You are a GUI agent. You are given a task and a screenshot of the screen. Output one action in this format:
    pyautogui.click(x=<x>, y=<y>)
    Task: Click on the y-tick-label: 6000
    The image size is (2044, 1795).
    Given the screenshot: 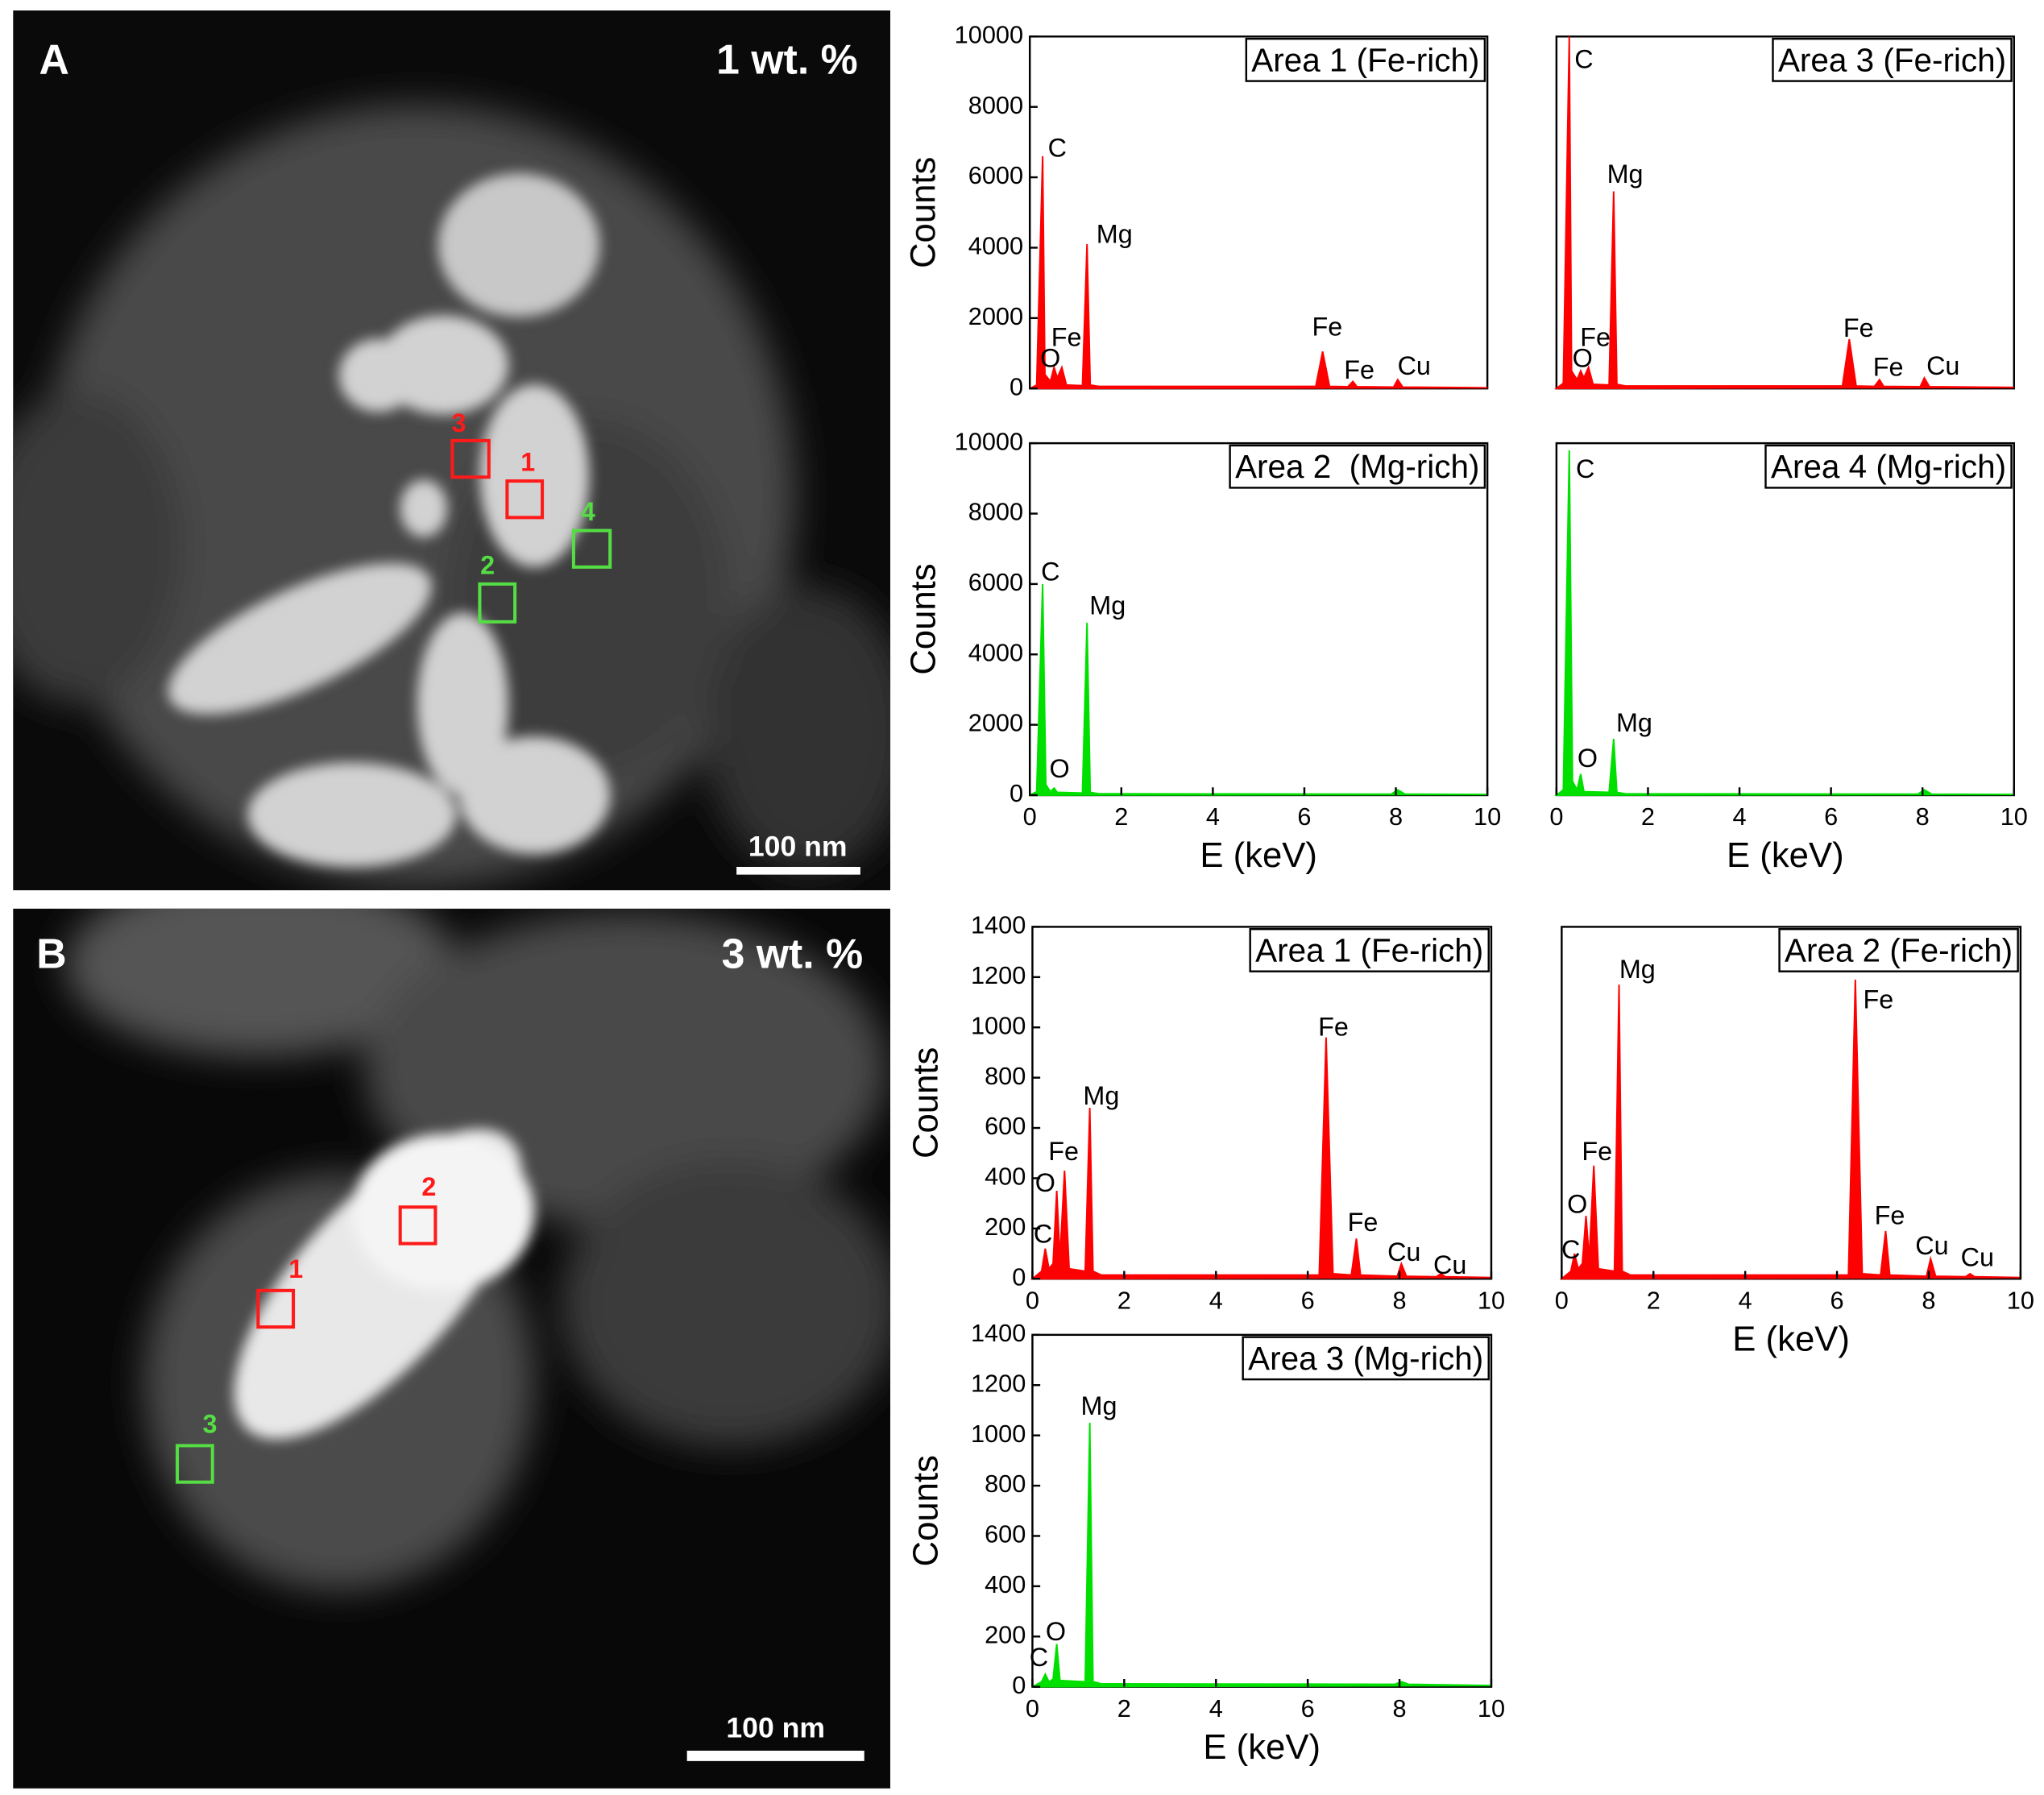 What is the action you would take?
    pyautogui.click(x=995, y=175)
    